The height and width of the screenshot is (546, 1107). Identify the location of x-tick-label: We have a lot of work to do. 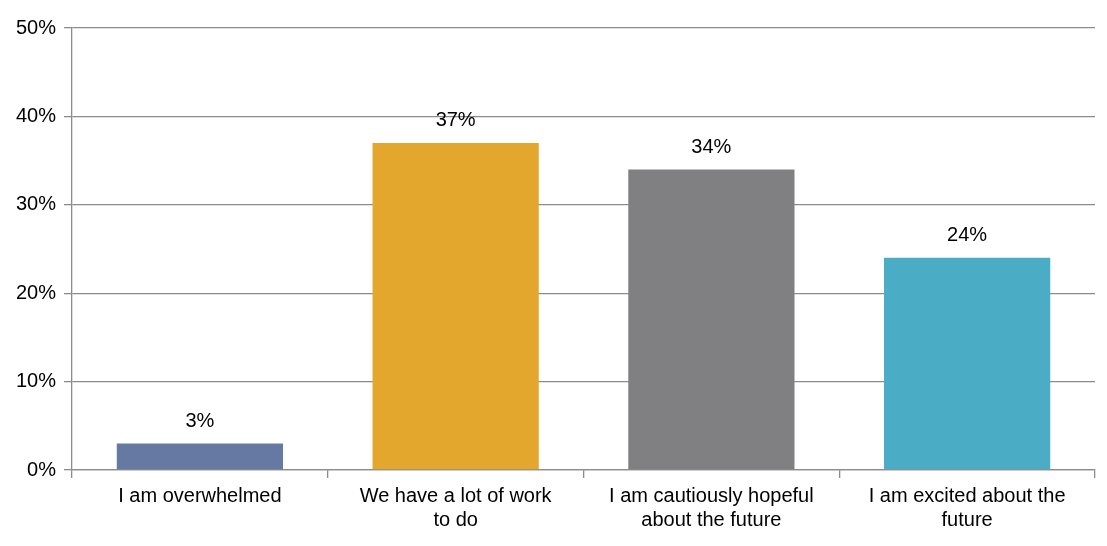
(456, 506).